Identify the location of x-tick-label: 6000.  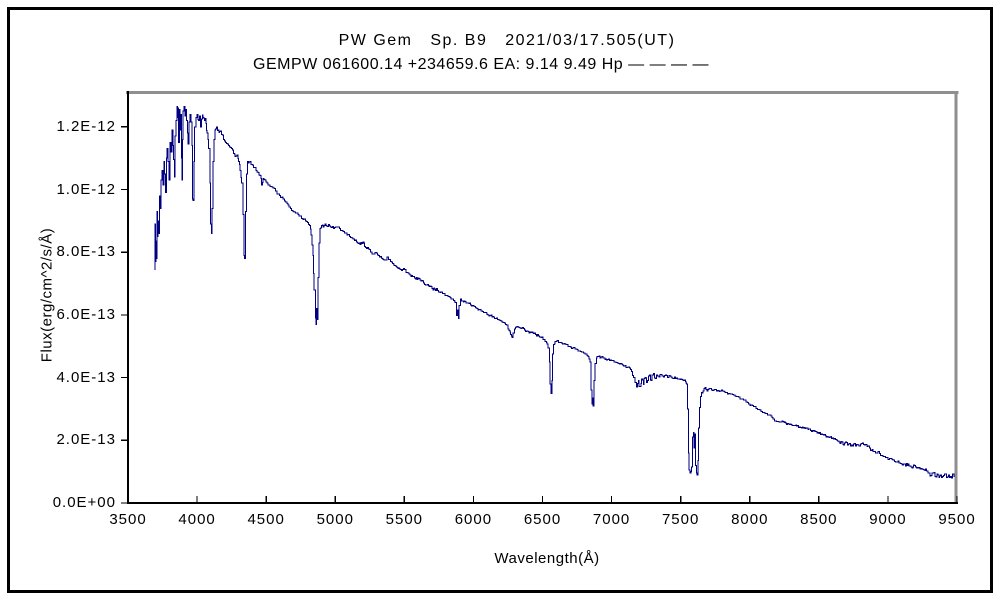
(473, 519).